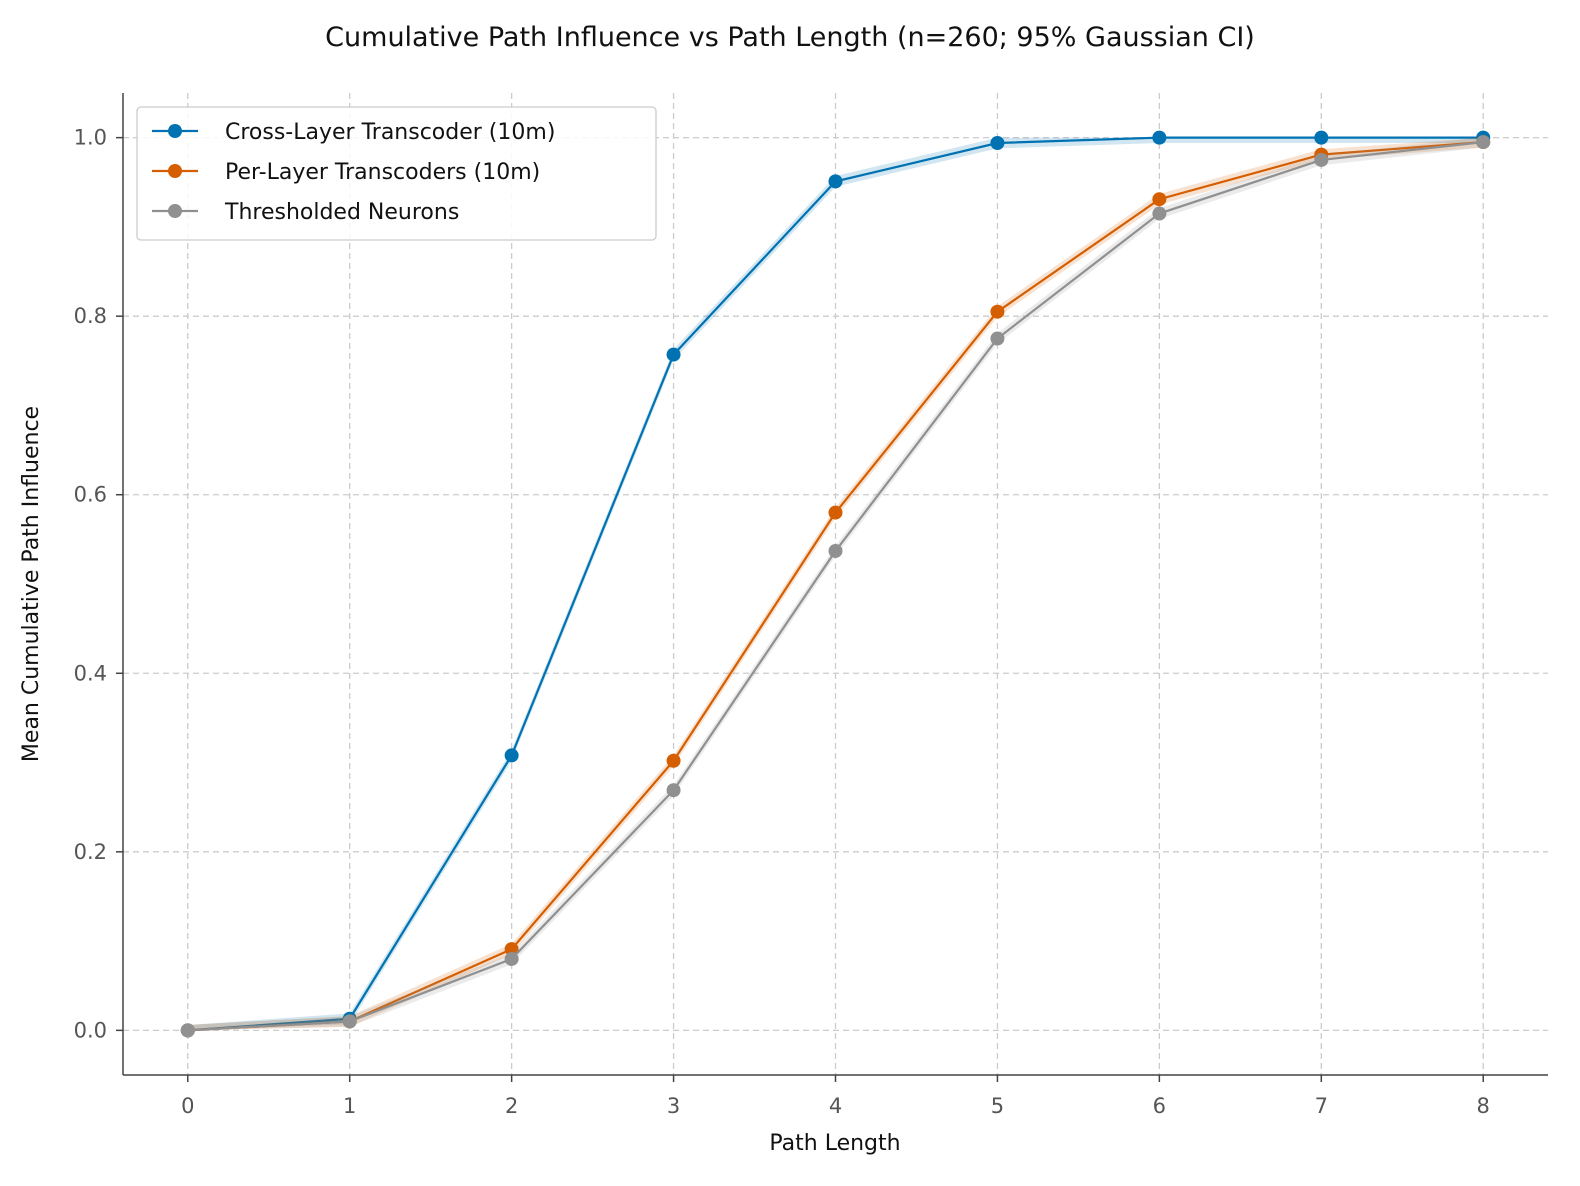  Describe the element at coordinates (341, 212) in the screenshot. I see `legend-label: Thresholded Neurons` at that location.